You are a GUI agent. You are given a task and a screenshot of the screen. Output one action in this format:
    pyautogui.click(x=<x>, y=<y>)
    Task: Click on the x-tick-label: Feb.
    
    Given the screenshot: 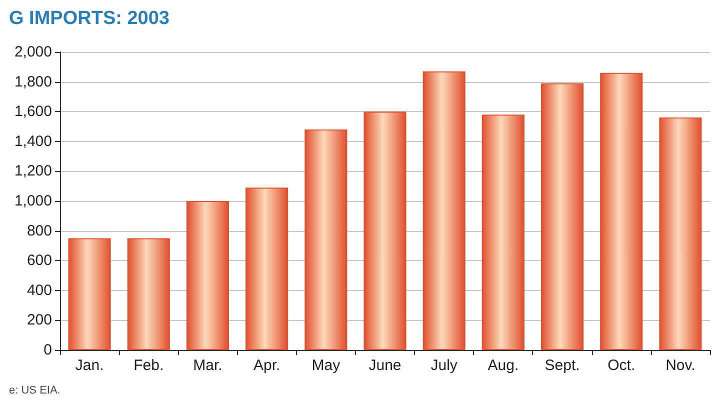 What is the action you would take?
    pyautogui.click(x=149, y=365)
    